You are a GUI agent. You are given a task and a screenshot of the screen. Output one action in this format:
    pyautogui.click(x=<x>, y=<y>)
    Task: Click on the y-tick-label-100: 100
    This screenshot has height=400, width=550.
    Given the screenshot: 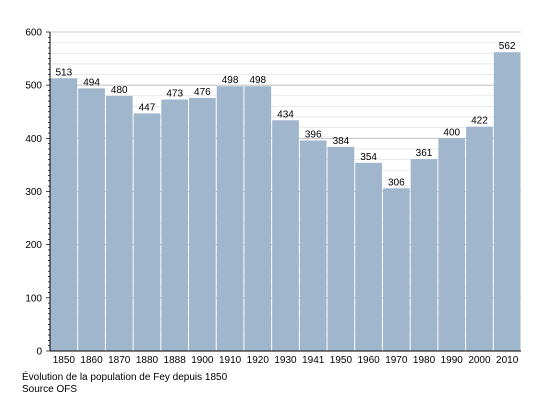 What is the action you would take?
    pyautogui.click(x=33, y=298)
    